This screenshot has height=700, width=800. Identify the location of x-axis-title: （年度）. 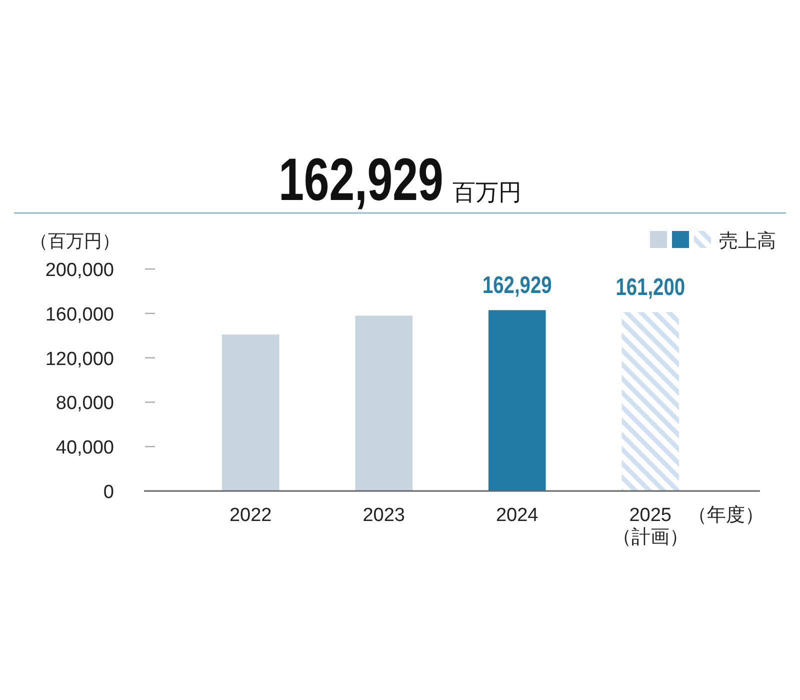
(726, 515).